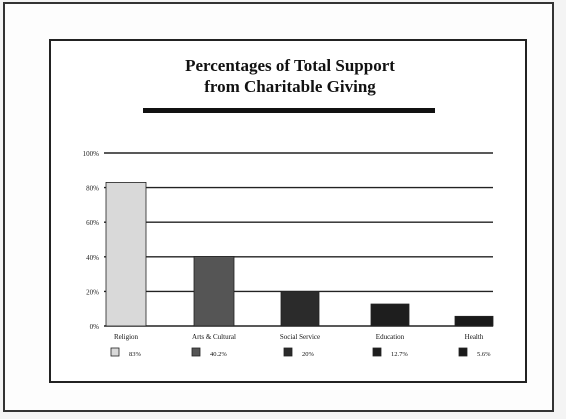  What do you see at coordinates (290, 65) in the screenshot?
I see `chart-title-line-1: Percentages of Total Support` at bounding box center [290, 65].